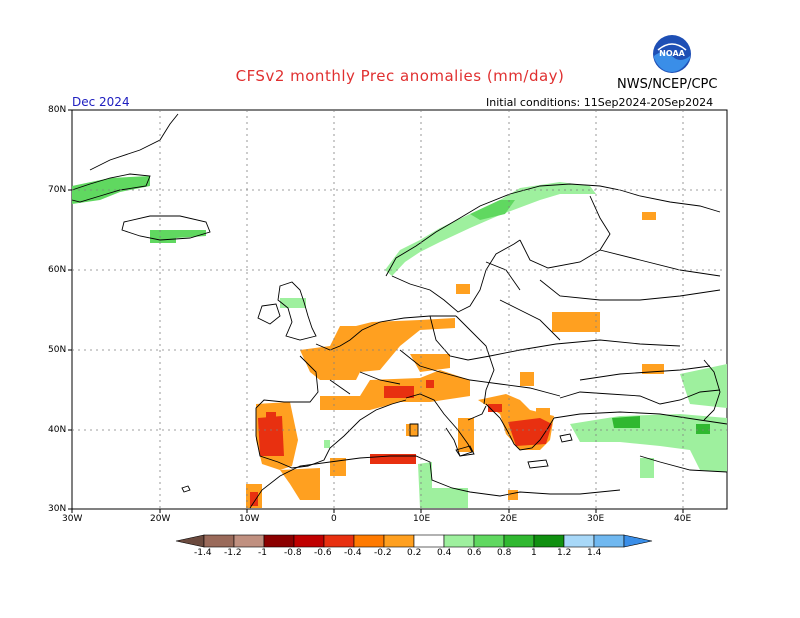  Describe the element at coordinates (233, 553) in the screenshot. I see `colorbar-label: -1.2` at that location.